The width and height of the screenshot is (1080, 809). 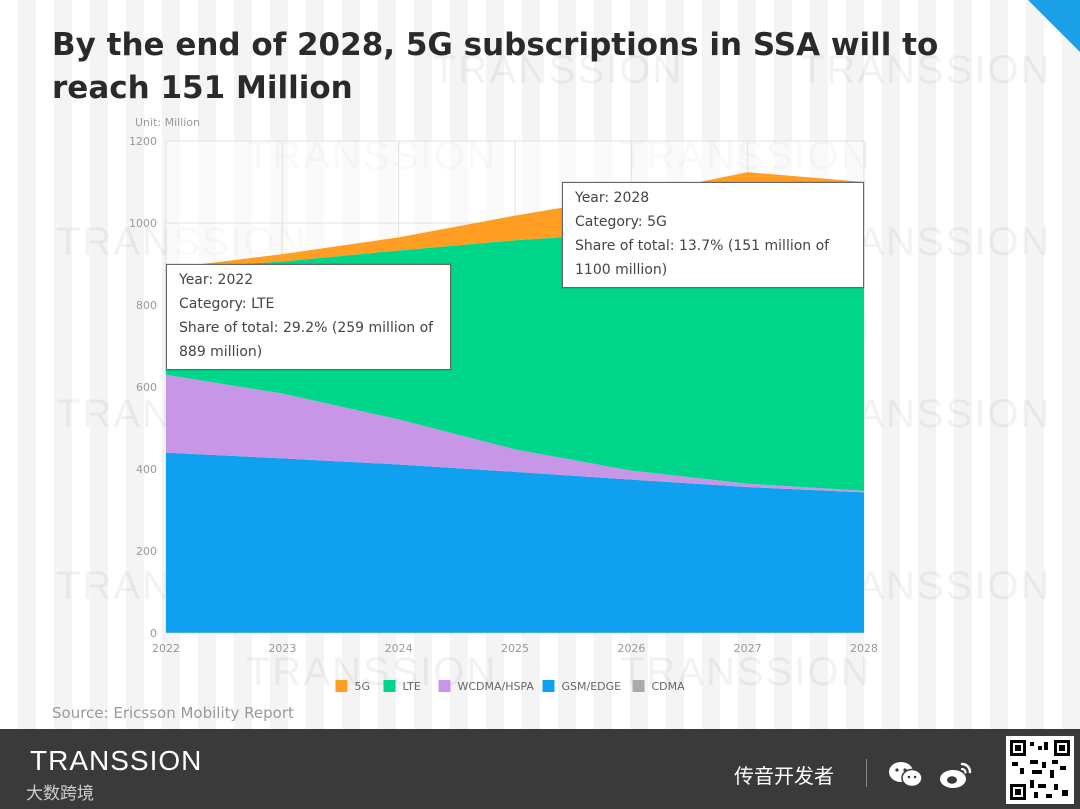 What do you see at coordinates (146, 387) in the screenshot?
I see `y-tick-label: 600` at bounding box center [146, 387].